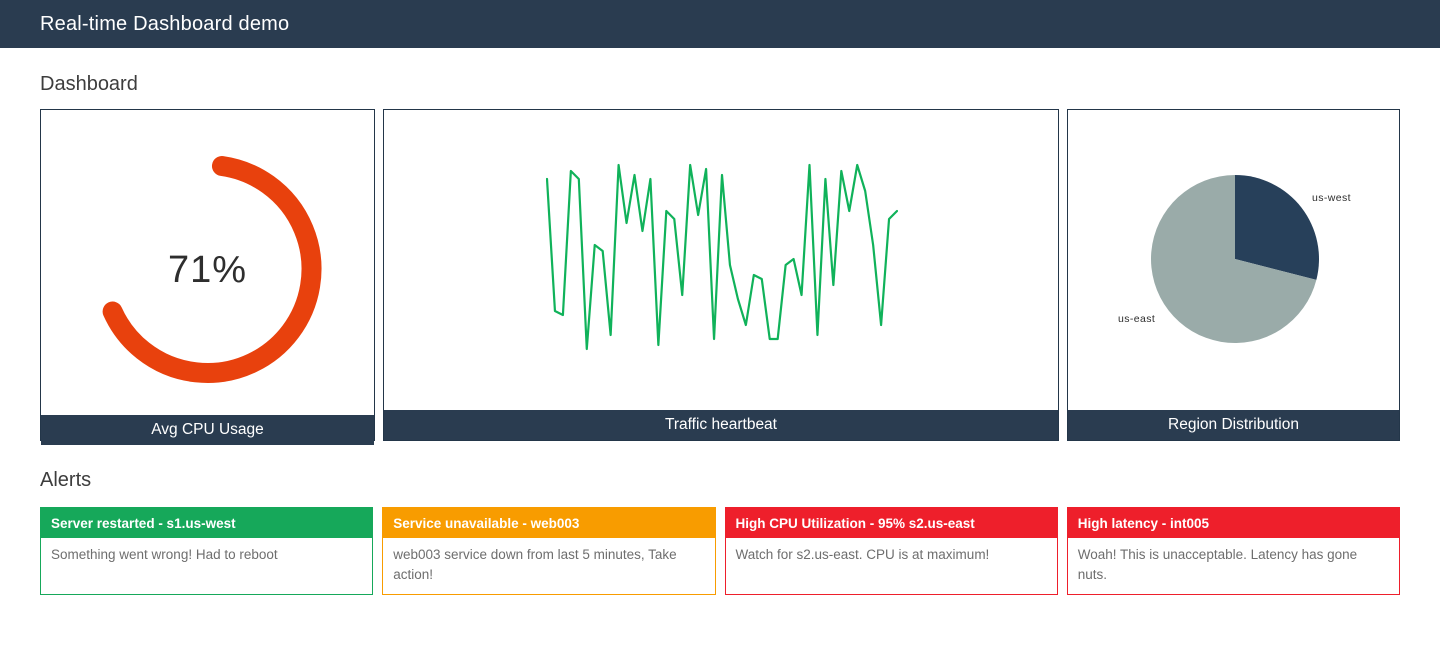 The height and width of the screenshot is (650, 1440). I want to click on cpu-gauge-chart, so click(212, 269).